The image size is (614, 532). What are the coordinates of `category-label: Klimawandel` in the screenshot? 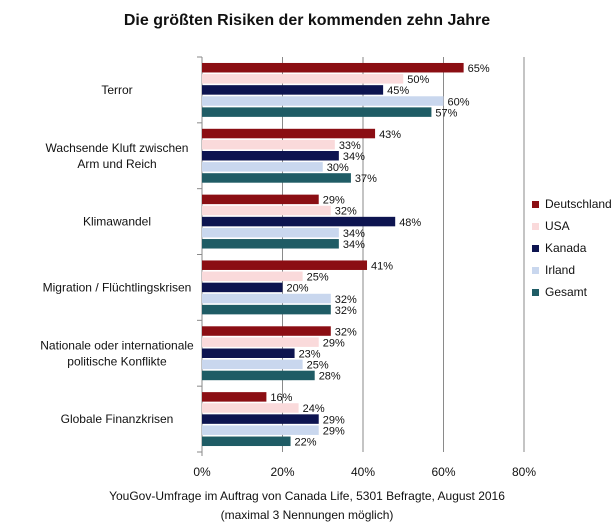 It's located at (117, 222).